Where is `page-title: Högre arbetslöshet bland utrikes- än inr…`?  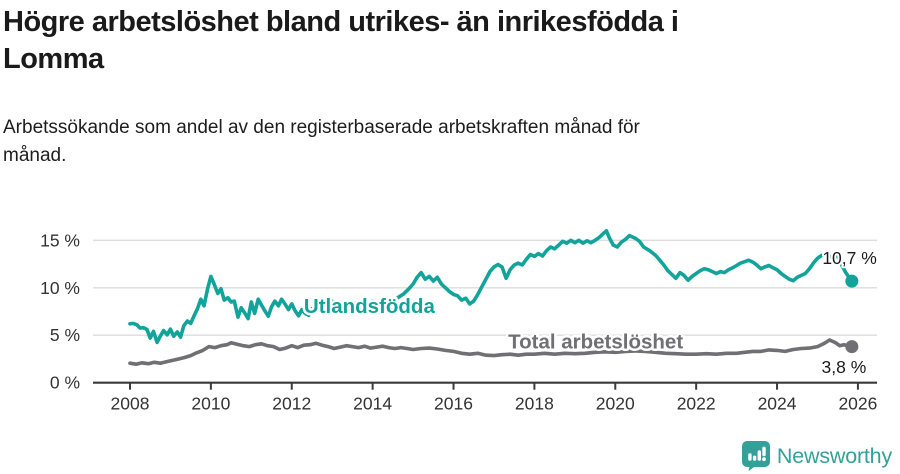
page-title: Högre arbetslöshet bland utrikes- än inr… is located at coordinates (433, 41).